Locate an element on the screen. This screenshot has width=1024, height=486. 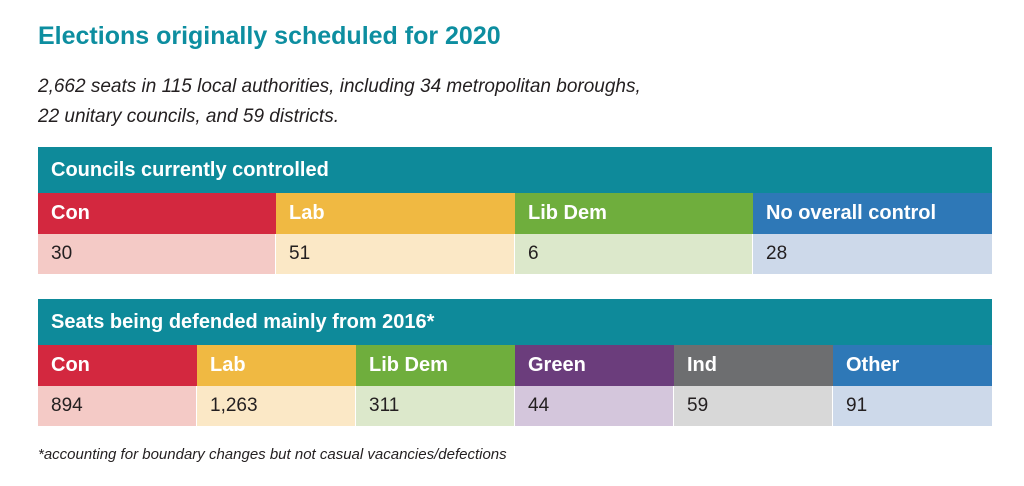
seats-party-lab: Lab is located at coordinates (276, 365).